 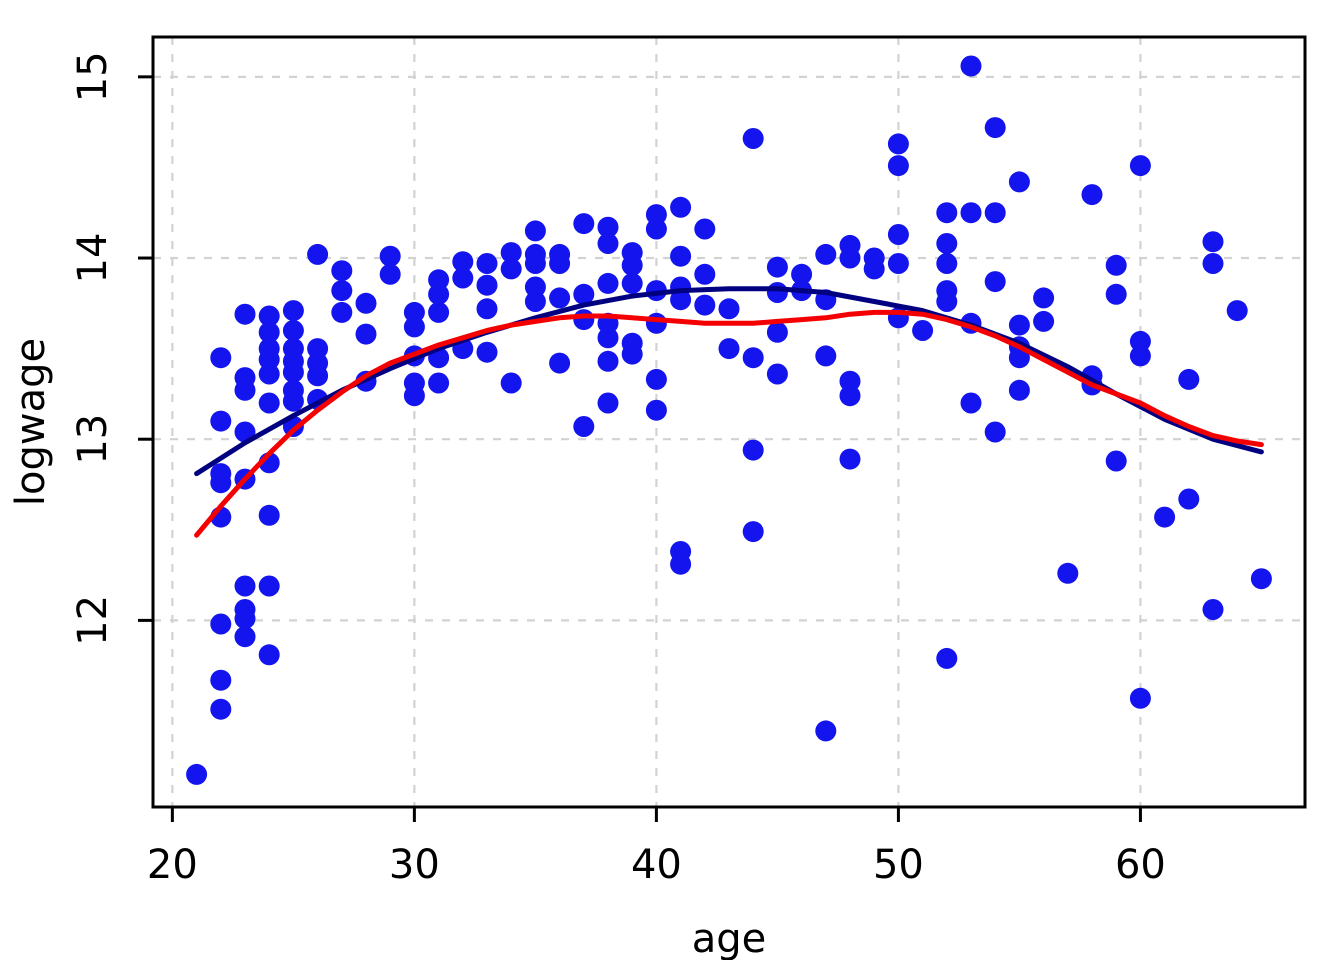 I want to click on y-tick-label: 14, so click(x=93, y=258).